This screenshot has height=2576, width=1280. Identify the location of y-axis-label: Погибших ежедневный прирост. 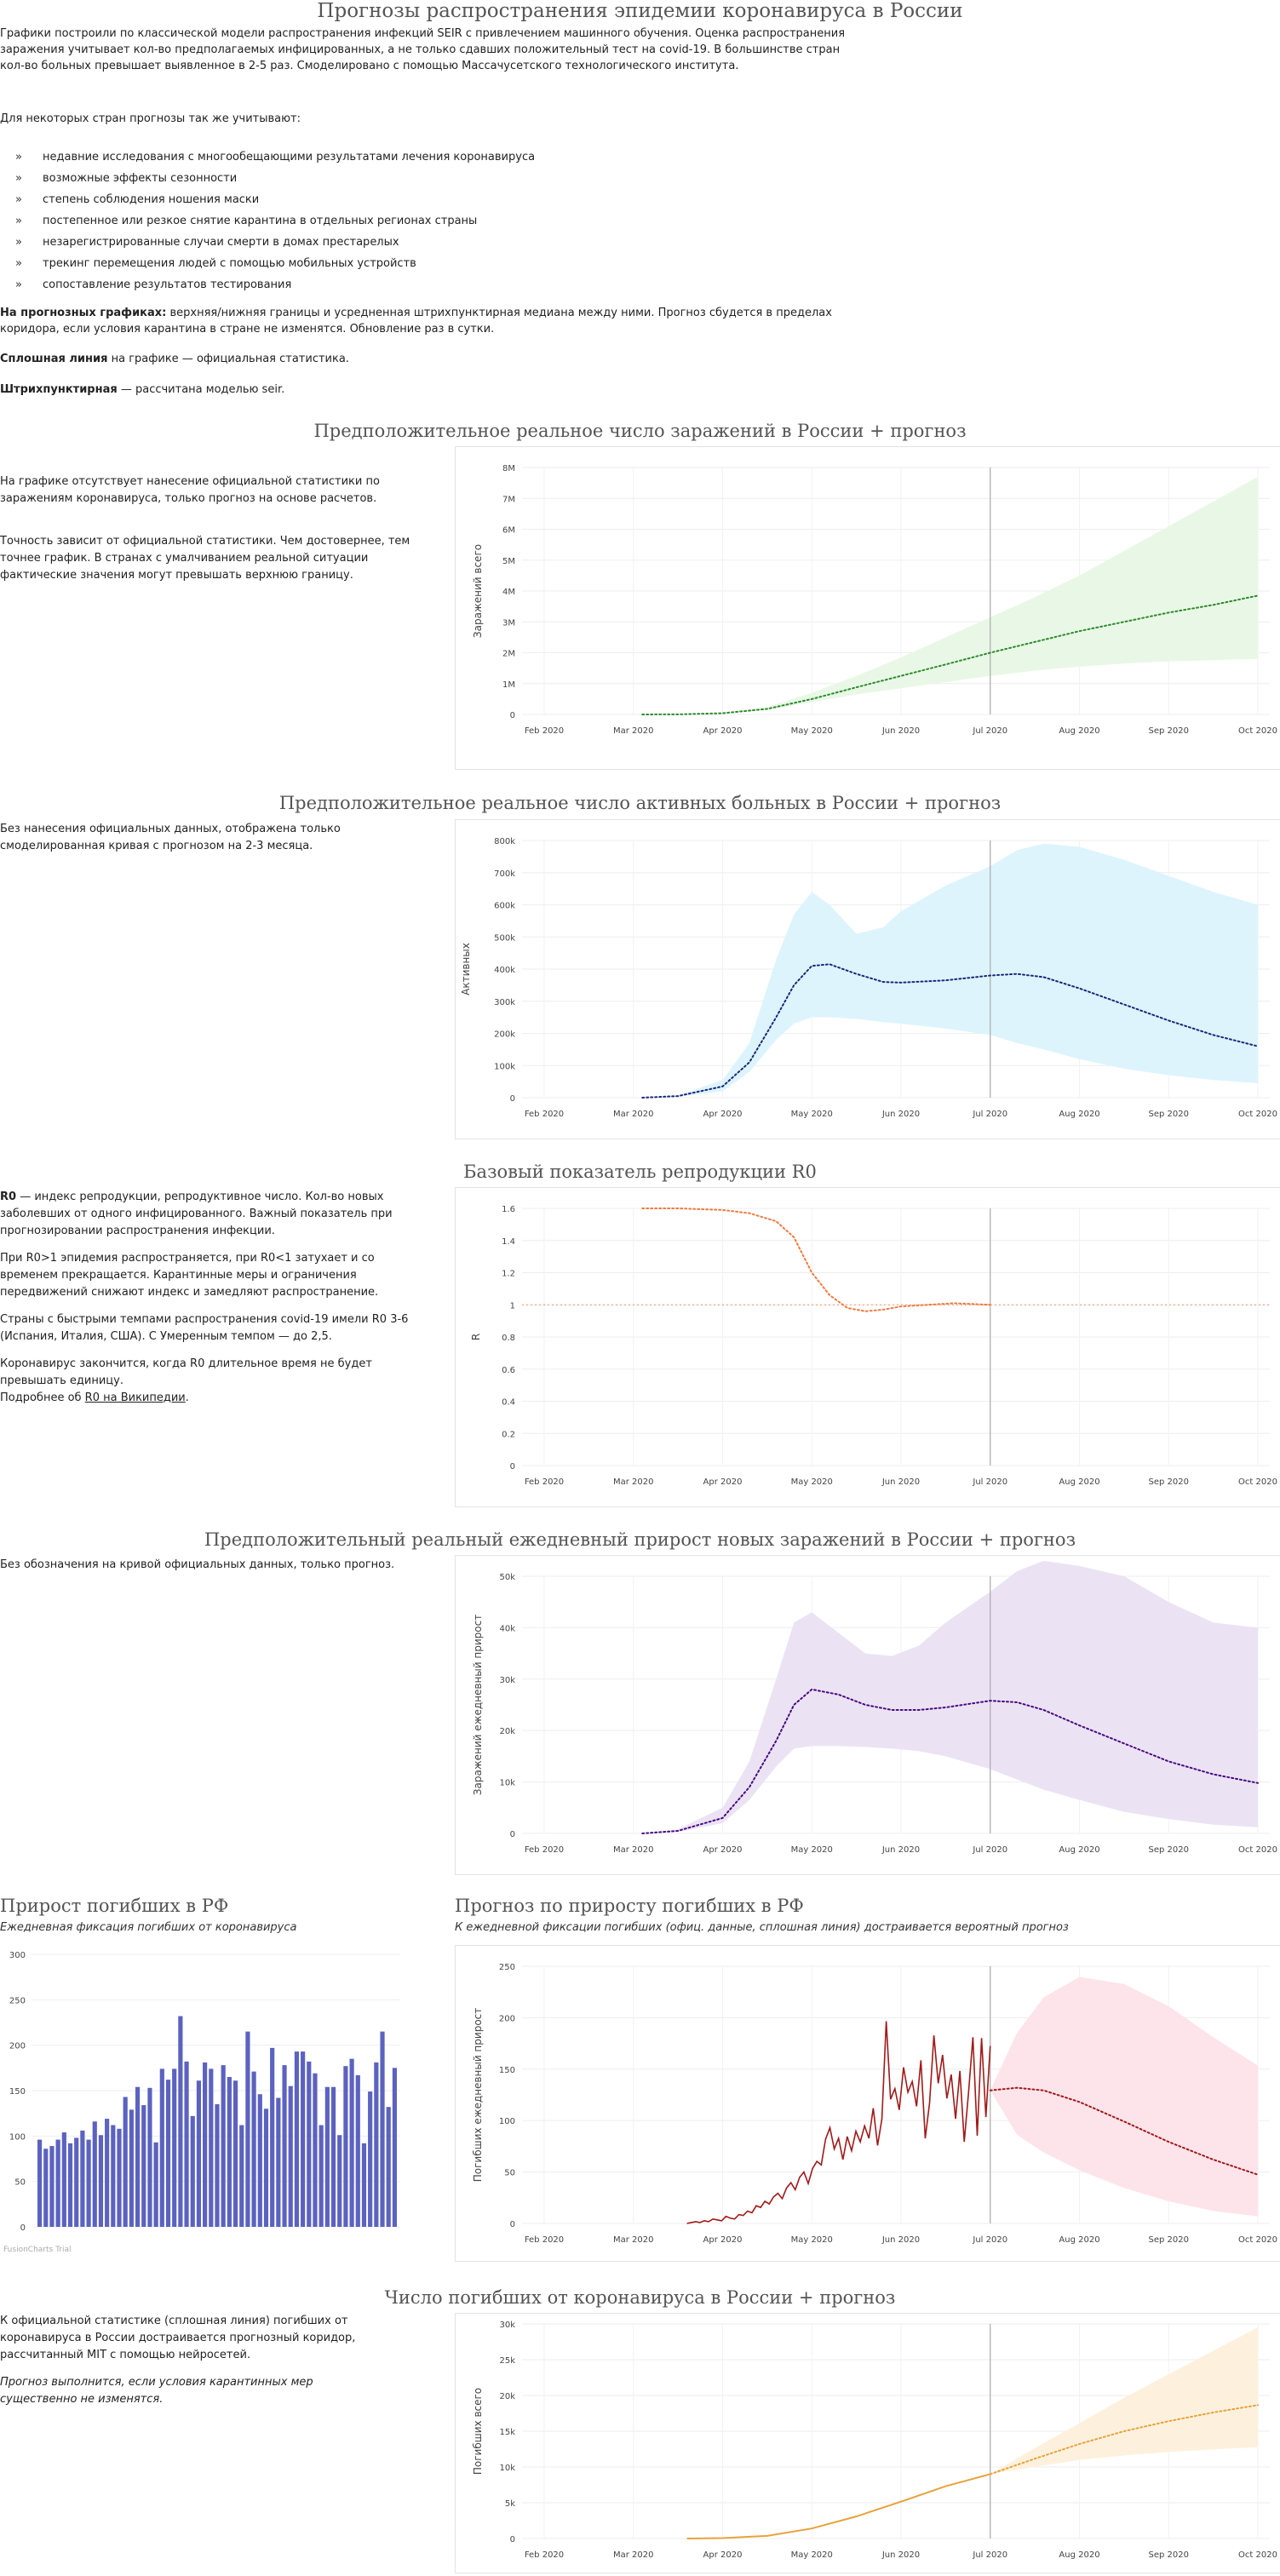
(478, 2095).